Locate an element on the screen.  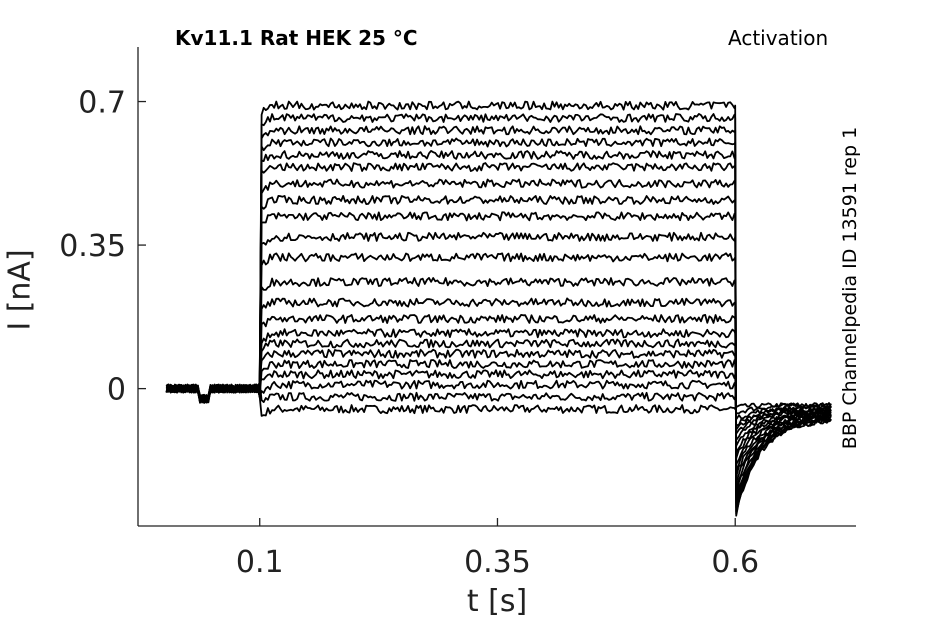
x-tick-label: 0.6 is located at coordinates (735, 562).